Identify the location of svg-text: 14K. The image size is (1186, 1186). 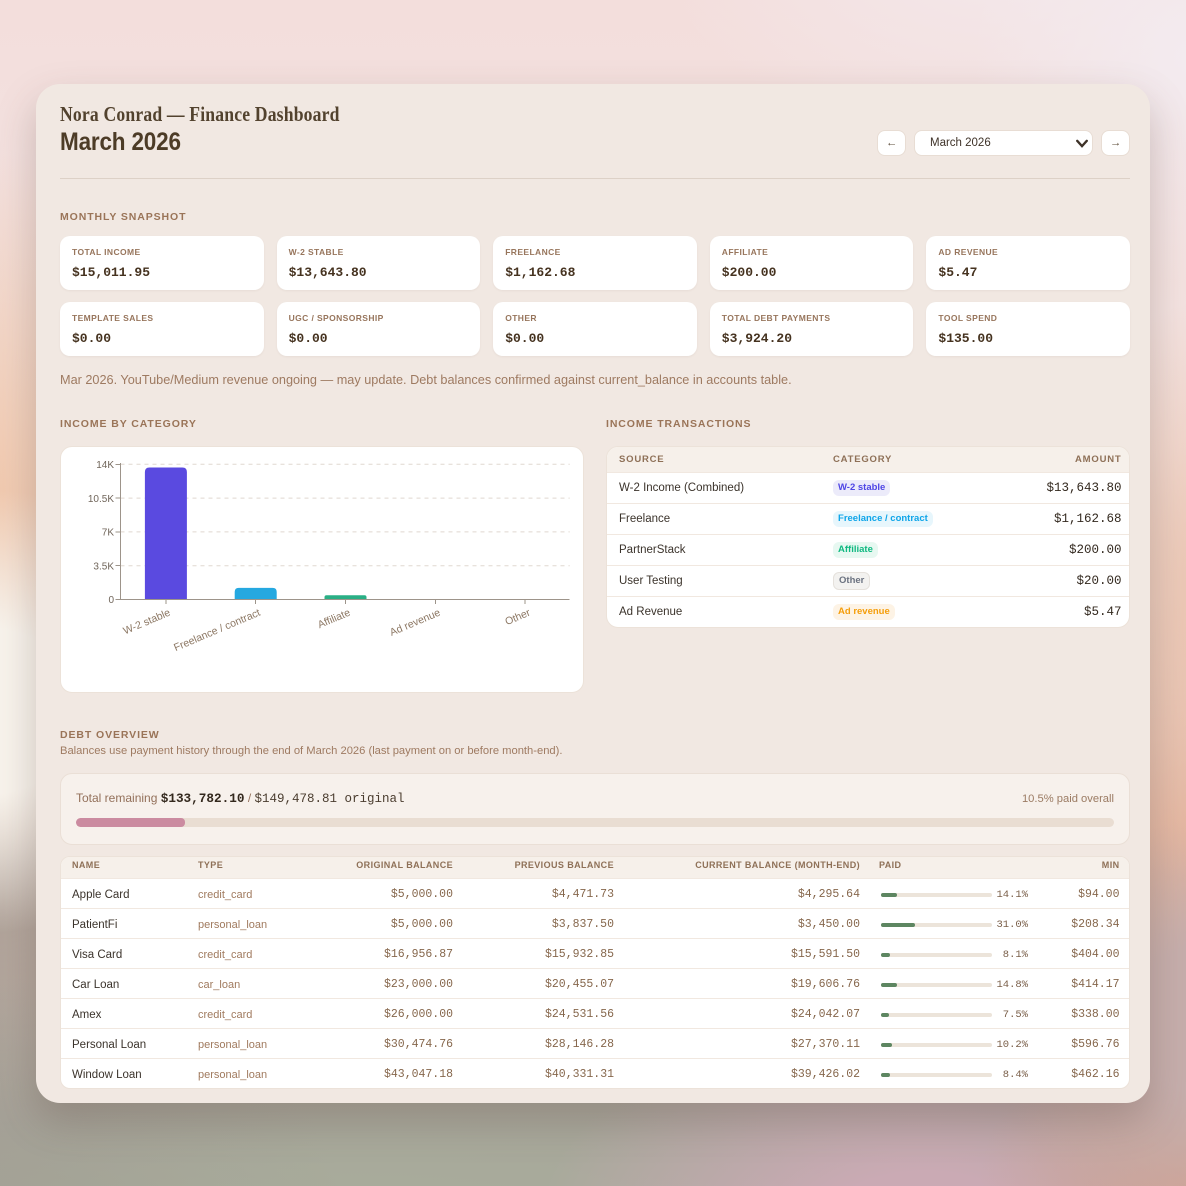
(105, 465).